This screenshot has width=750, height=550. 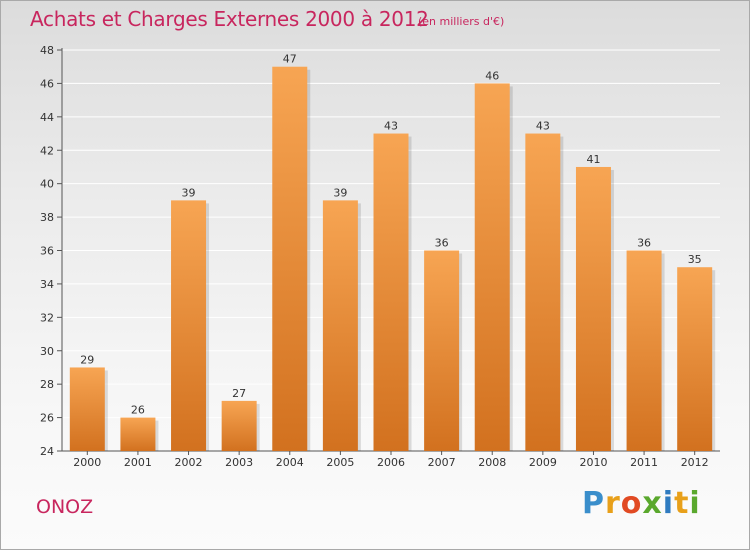 What do you see at coordinates (492, 75) in the screenshot?
I see `bar-value-label: 46` at bounding box center [492, 75].